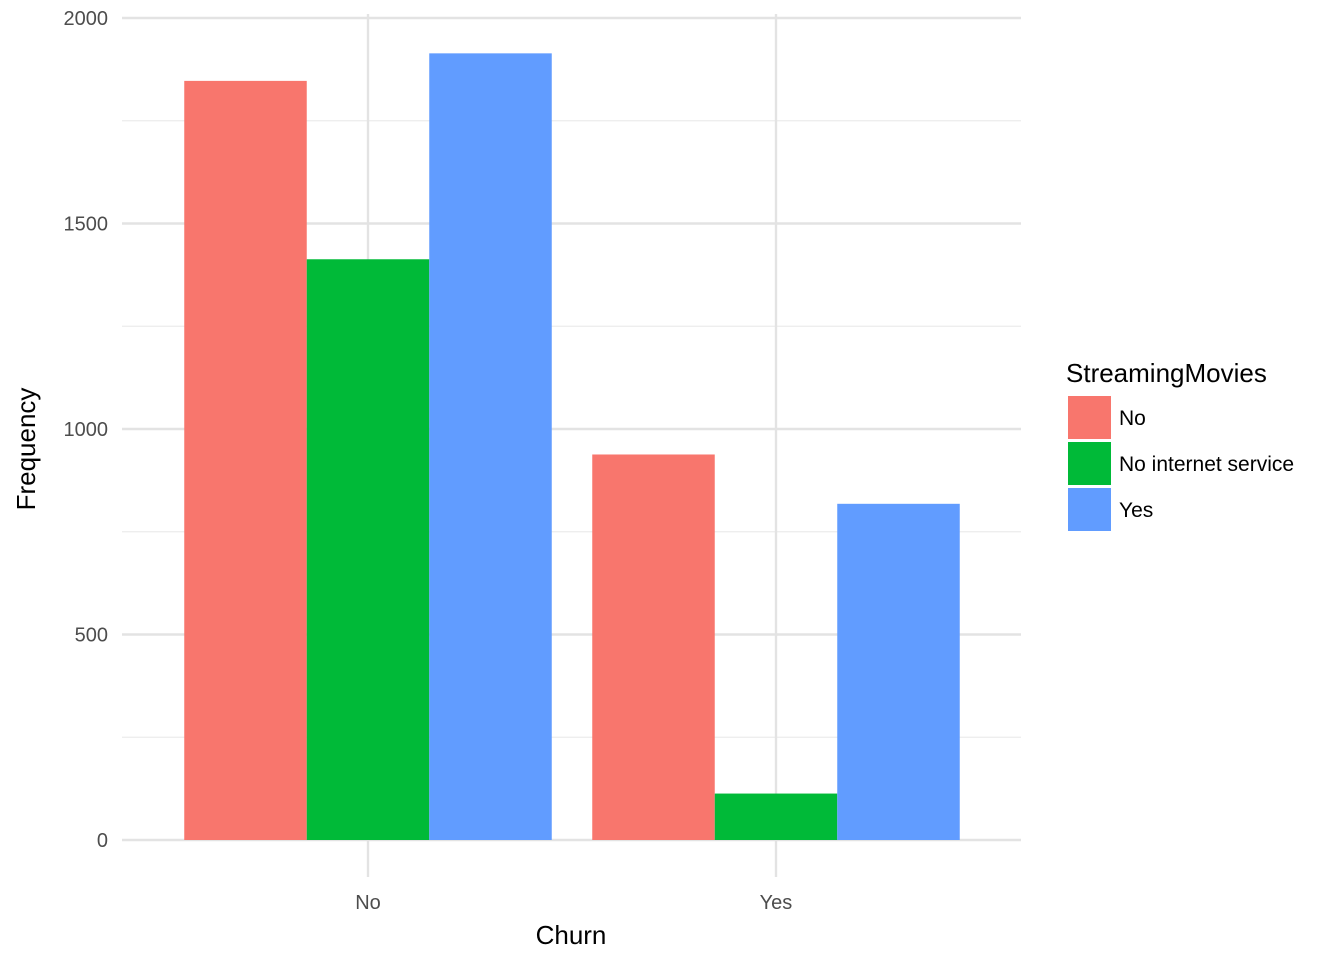 The width and height of the screenshot is (1344, 960). Describe the element at coordinates (102, 841) in the screenshot. I see `y-tick-label: 0` at that location.